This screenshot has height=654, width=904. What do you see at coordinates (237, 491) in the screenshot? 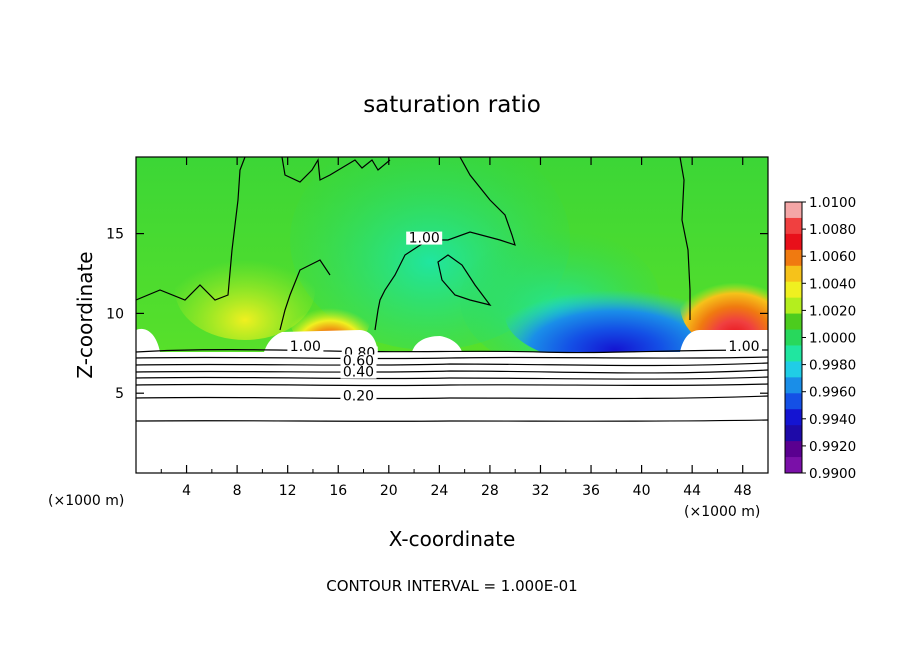
I see `x-tick-label: 8` at bounding box center [237, 491].